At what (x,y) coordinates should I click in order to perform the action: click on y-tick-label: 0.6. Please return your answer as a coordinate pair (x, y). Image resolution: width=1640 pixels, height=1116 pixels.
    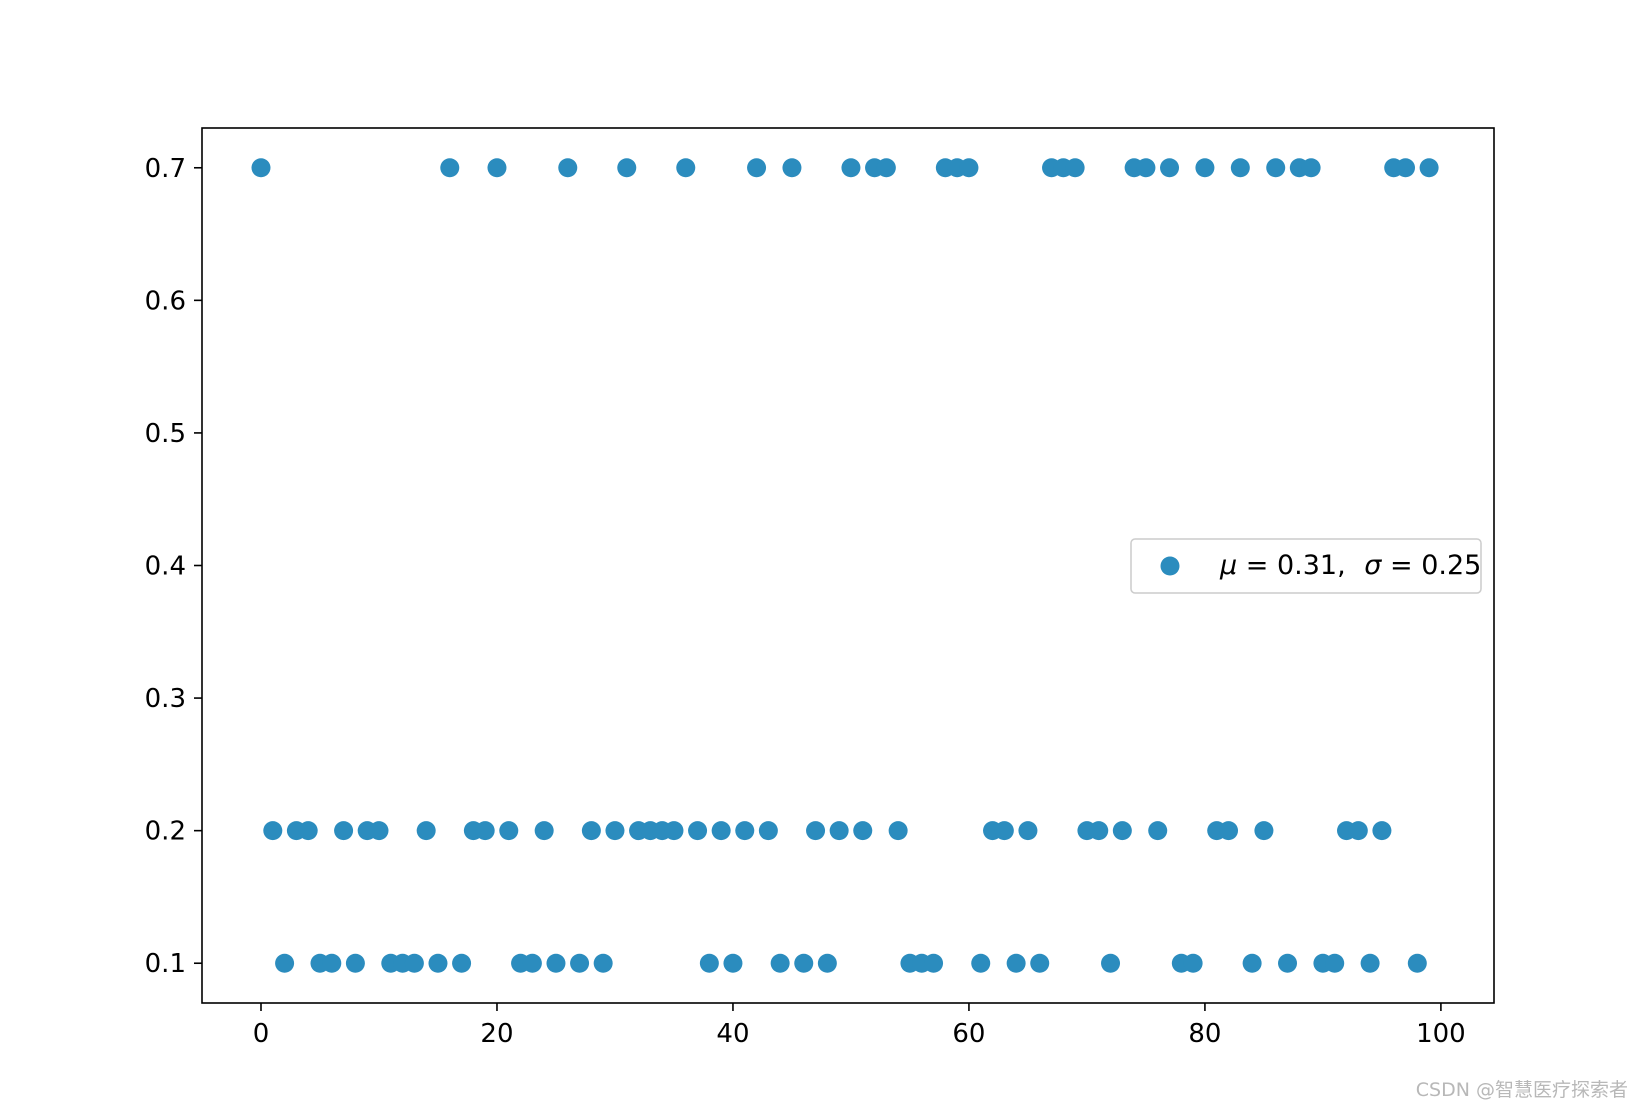
    Looking at the image, I should click on (165, 301).